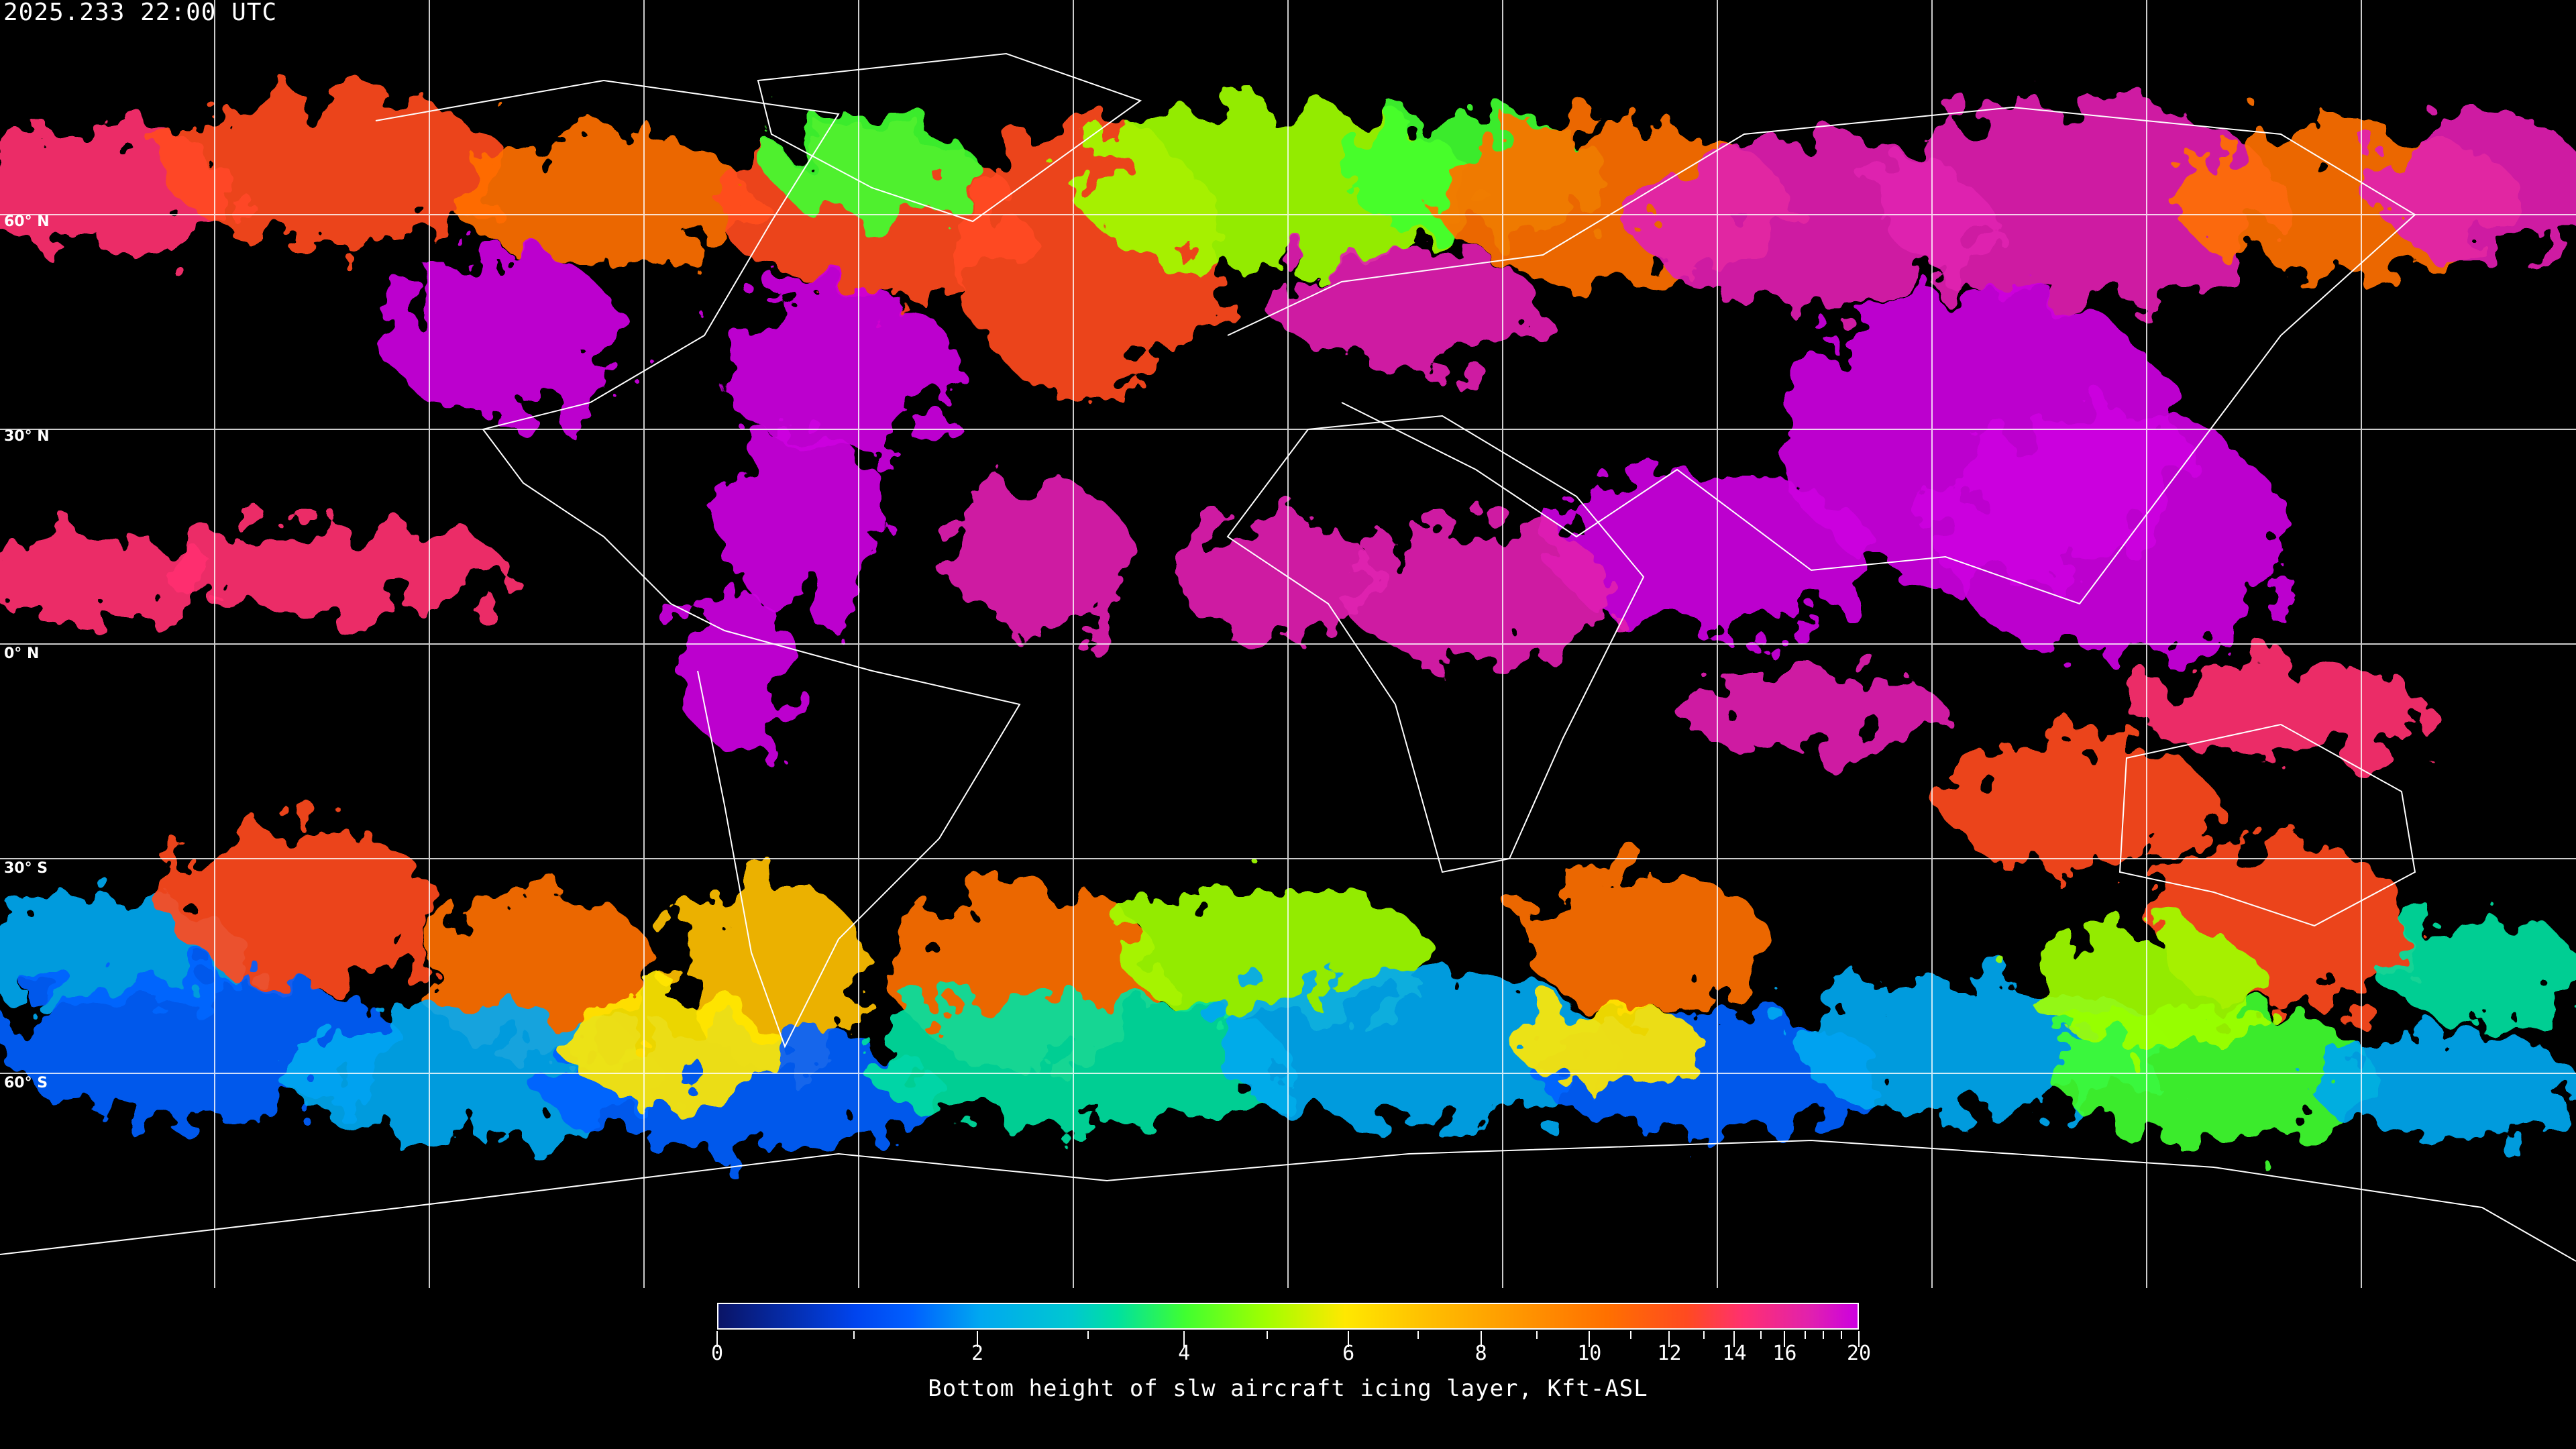  What do you see at coordinates (977, 1353) in the screenshot?
I see `tick-label: 2` at bounding box center [977, 1353].